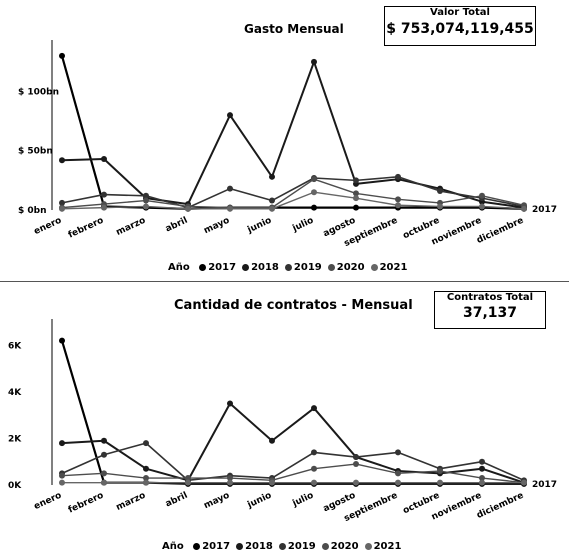 The image size is (569, 555). I want to click on panel-divider, so click(284, 281).